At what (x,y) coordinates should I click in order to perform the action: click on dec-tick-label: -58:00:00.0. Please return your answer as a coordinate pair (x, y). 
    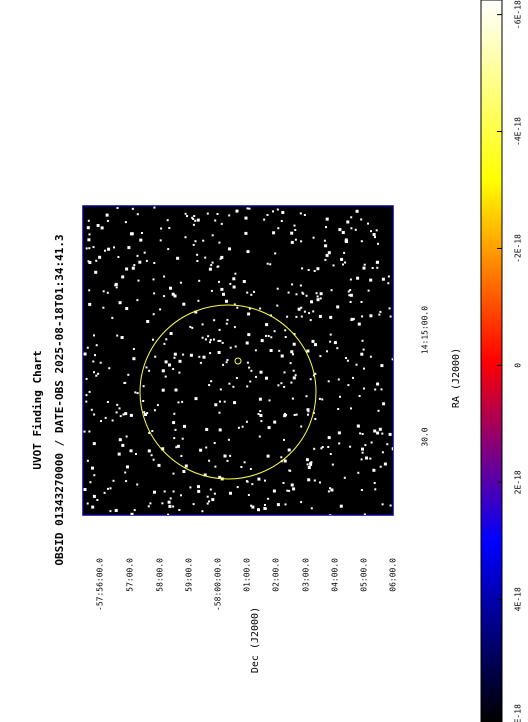
    Looking at the image, I should click on (218, 584).